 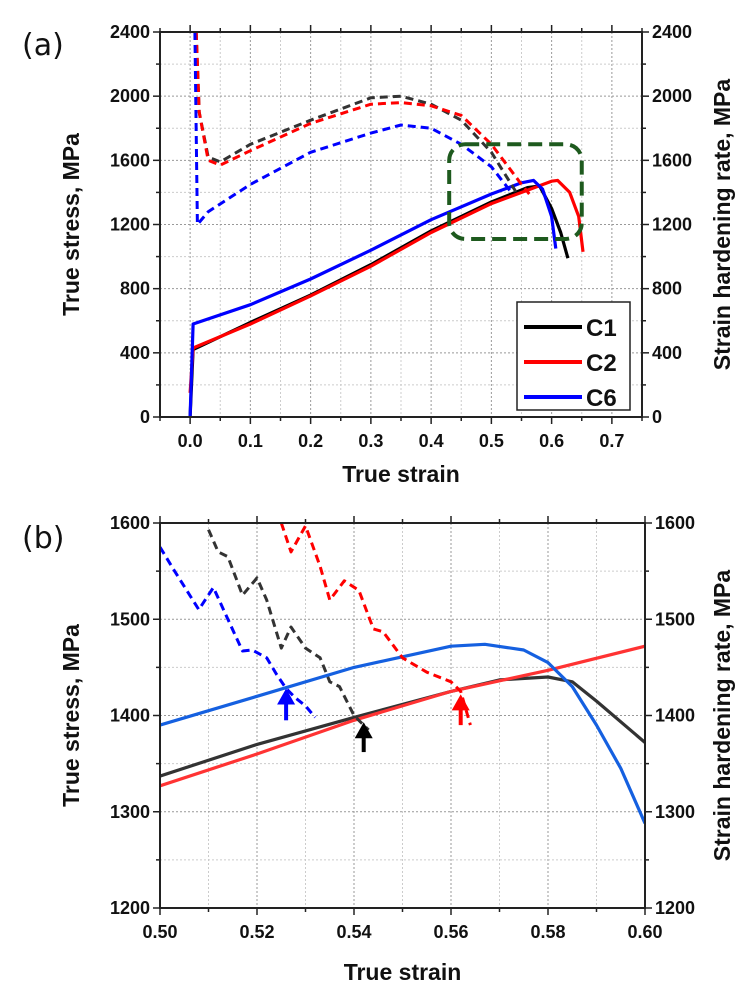 I want to click on y-tick-label: 1500, so click(x=130, y=619).